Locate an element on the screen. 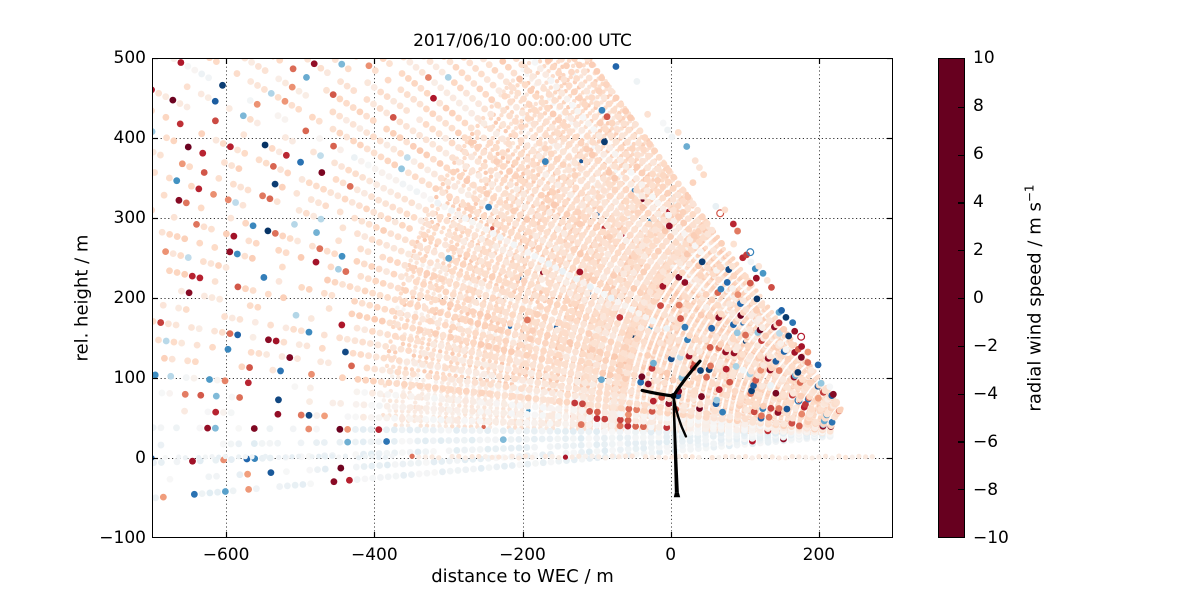 The width and height of the screenshot is (1200, 600). colorbar-tick-label: 4 is located at coordinates (978, 202).